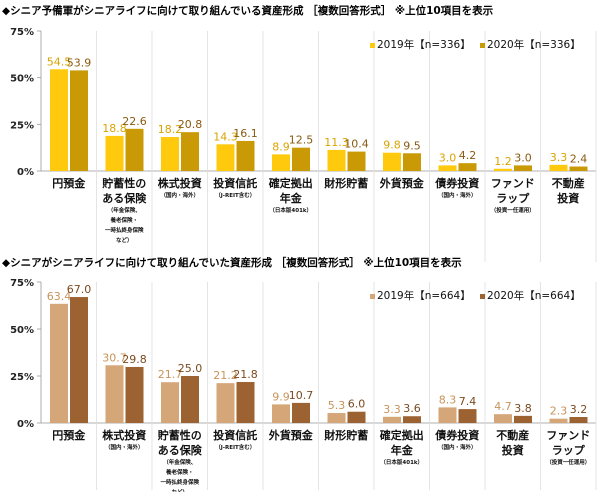 This screenshot has height=492, width=600. I want to click on data-label: 11.3, so click(336, 142).